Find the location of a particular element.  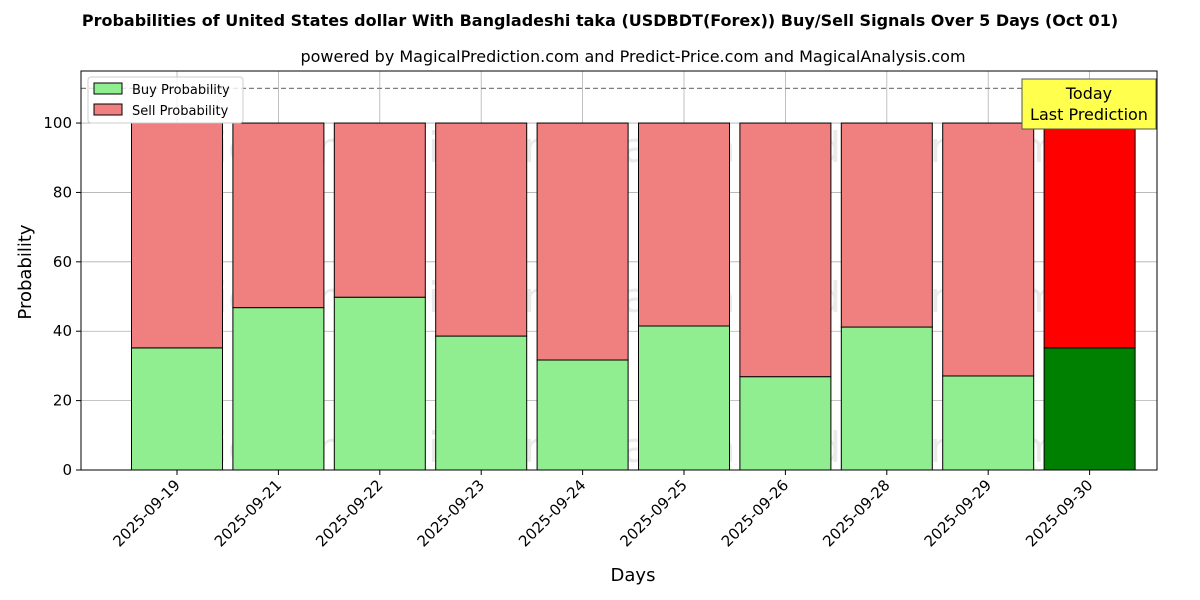

x-axis-label: Days is located at coordinates (633, 575).